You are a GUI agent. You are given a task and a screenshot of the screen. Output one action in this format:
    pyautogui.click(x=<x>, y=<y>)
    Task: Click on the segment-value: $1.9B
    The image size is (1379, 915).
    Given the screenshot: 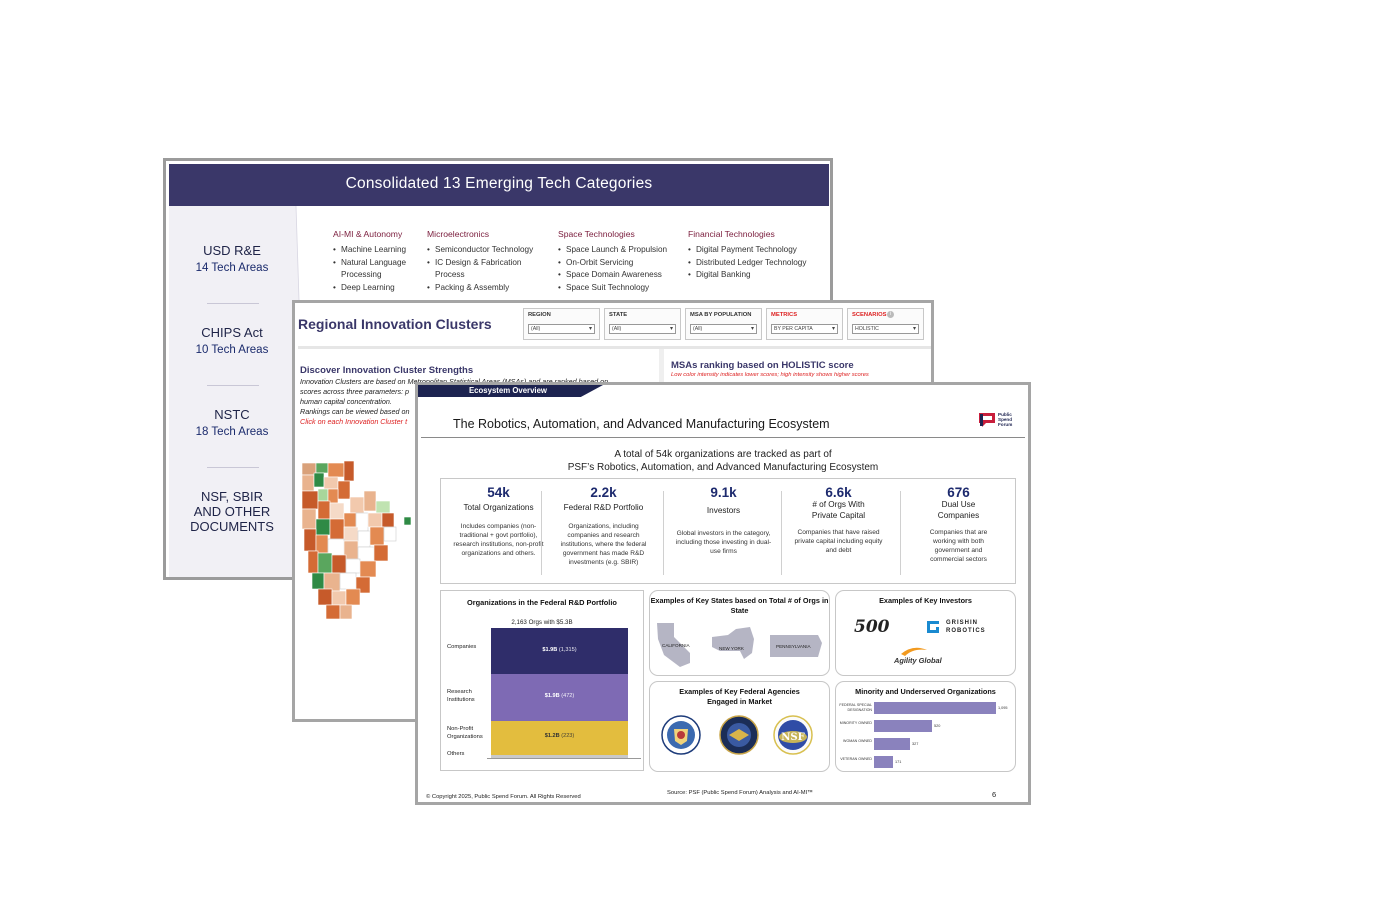 What is the action you would take?
    pyautogui.click(x=552, y=696)
    